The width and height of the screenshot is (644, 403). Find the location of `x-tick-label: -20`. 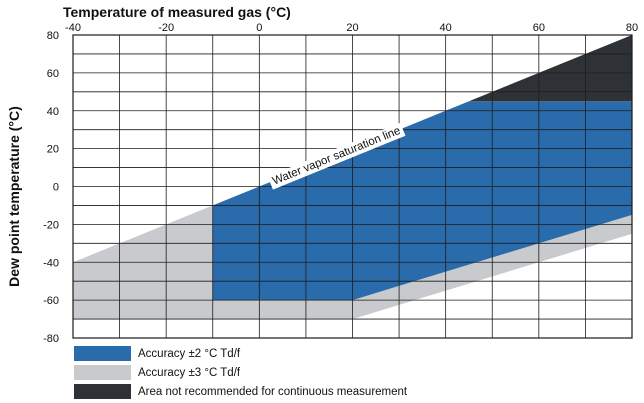

x-tick-label: -20 is located at coordinates (166, 28).